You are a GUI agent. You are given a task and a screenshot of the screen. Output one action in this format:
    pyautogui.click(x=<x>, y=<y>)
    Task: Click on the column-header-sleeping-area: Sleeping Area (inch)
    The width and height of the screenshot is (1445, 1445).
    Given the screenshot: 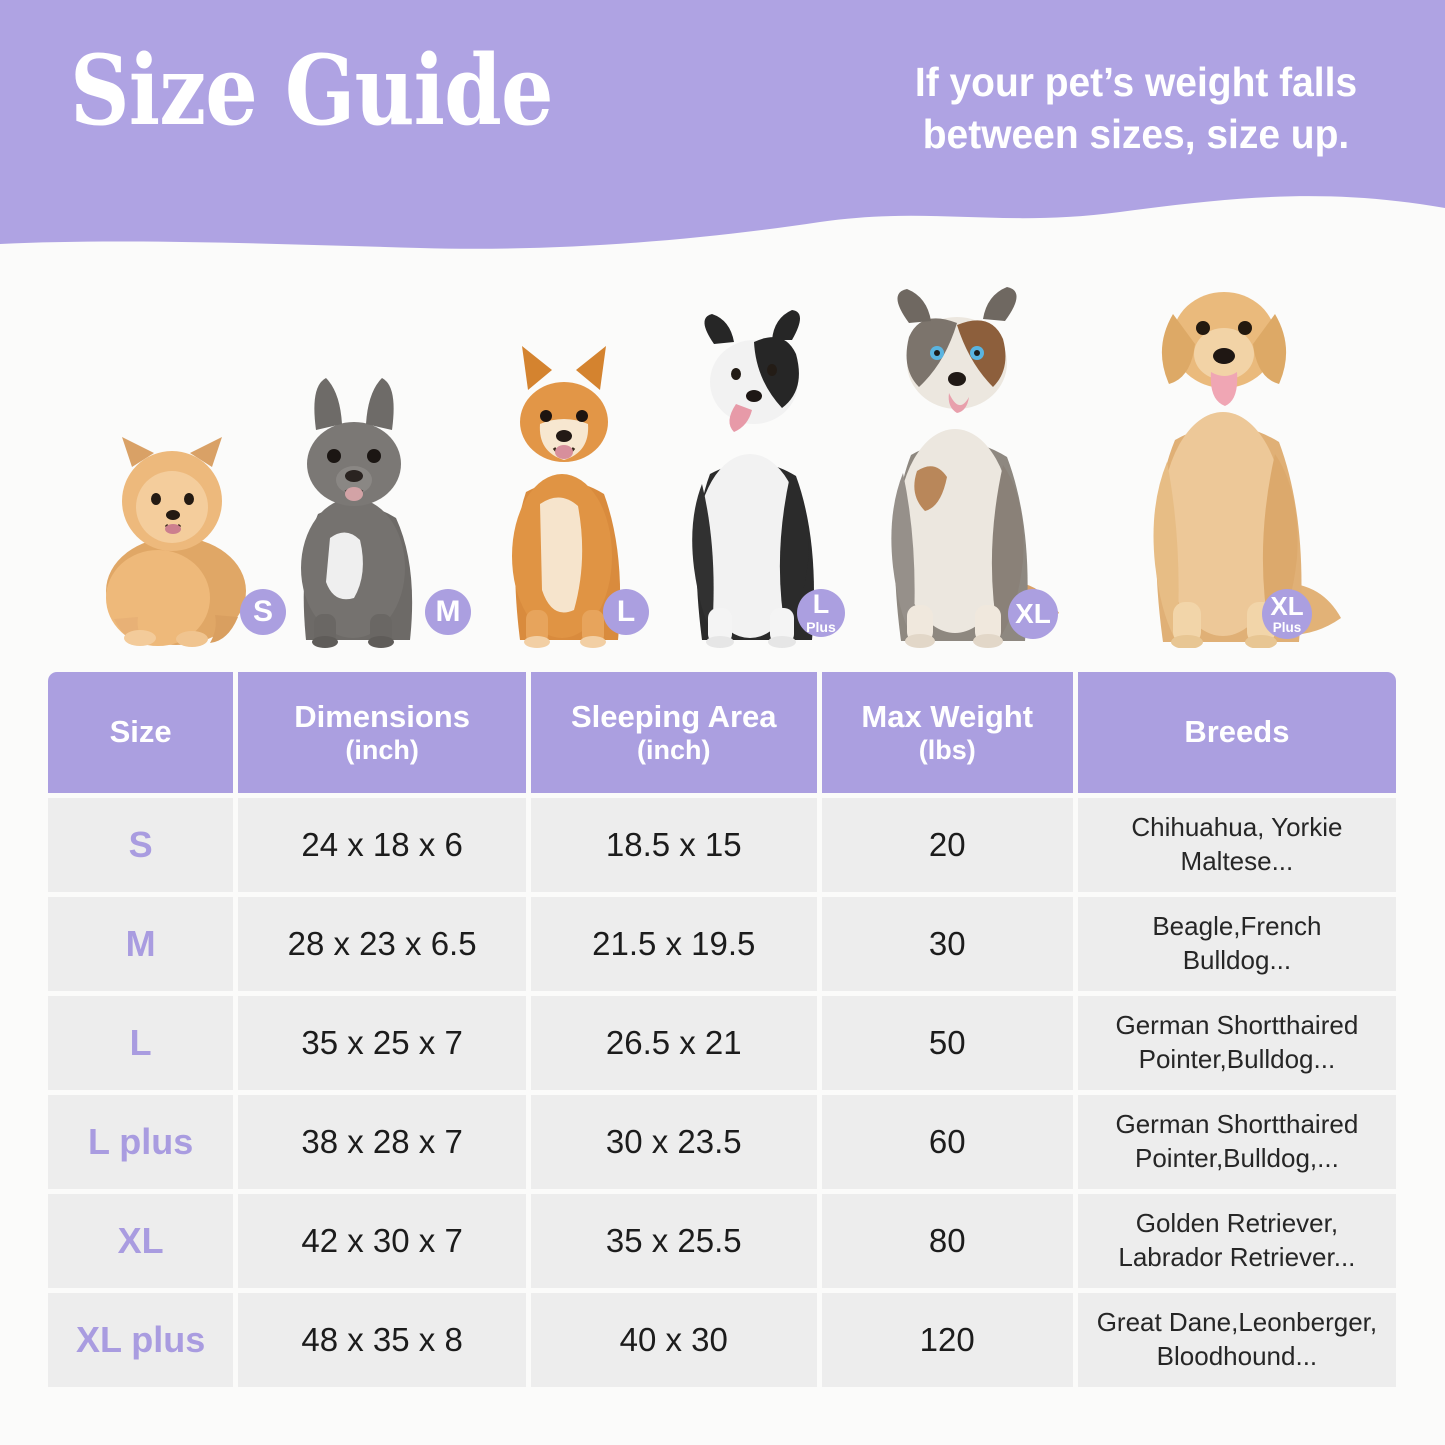 What is the action you would take?
    pyautogui.click(x=673, y=732)
    